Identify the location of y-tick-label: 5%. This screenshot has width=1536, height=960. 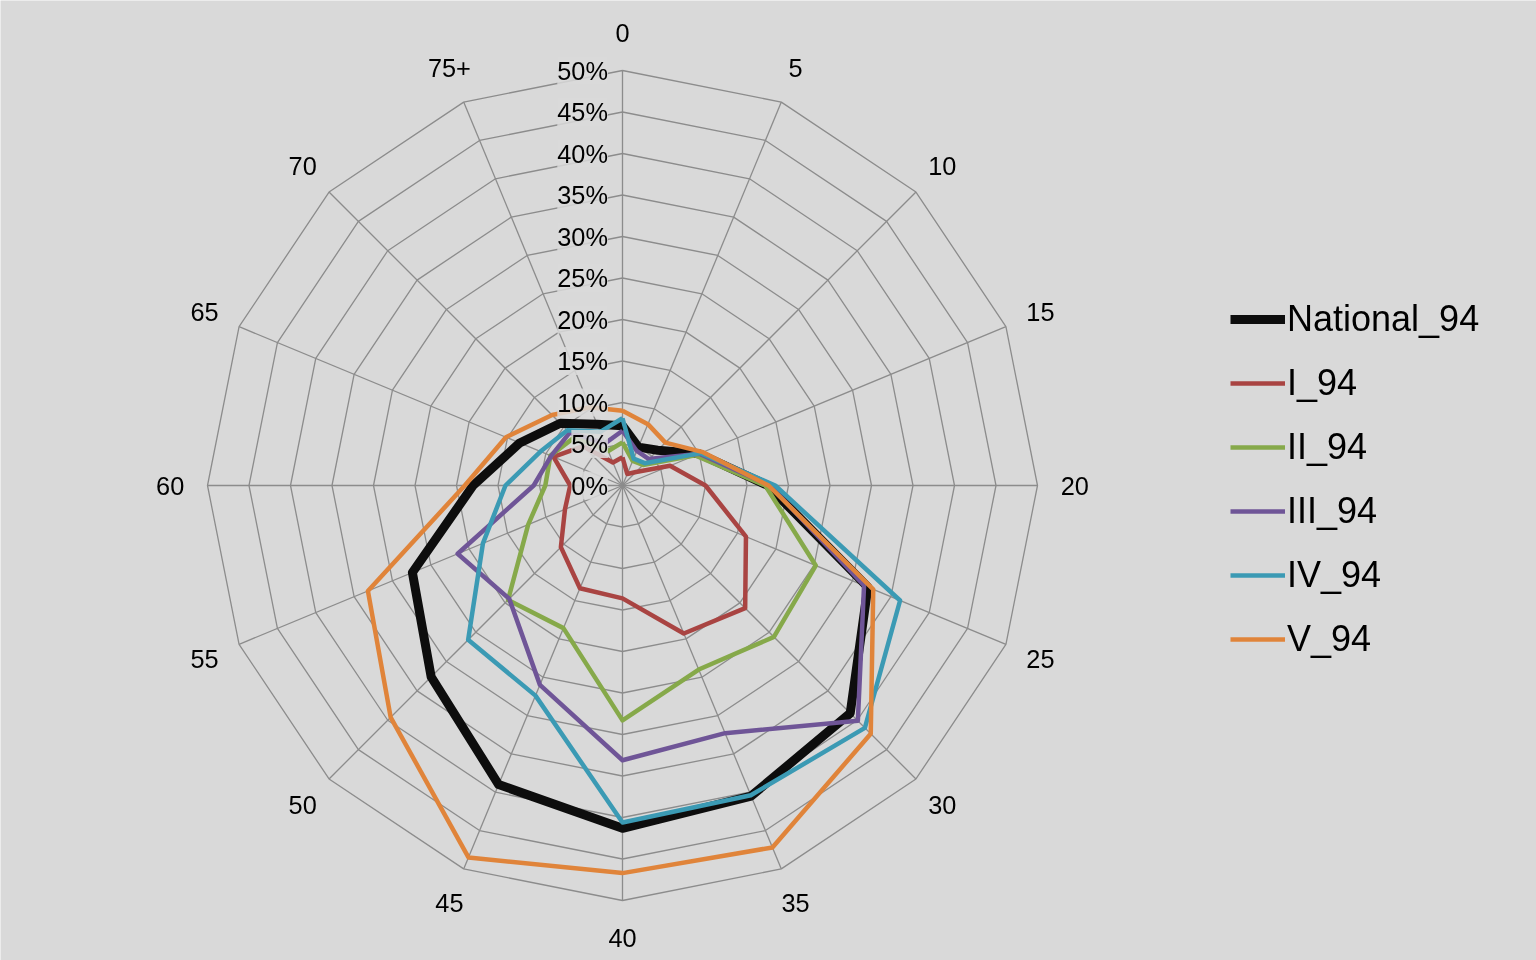
(589, 444).